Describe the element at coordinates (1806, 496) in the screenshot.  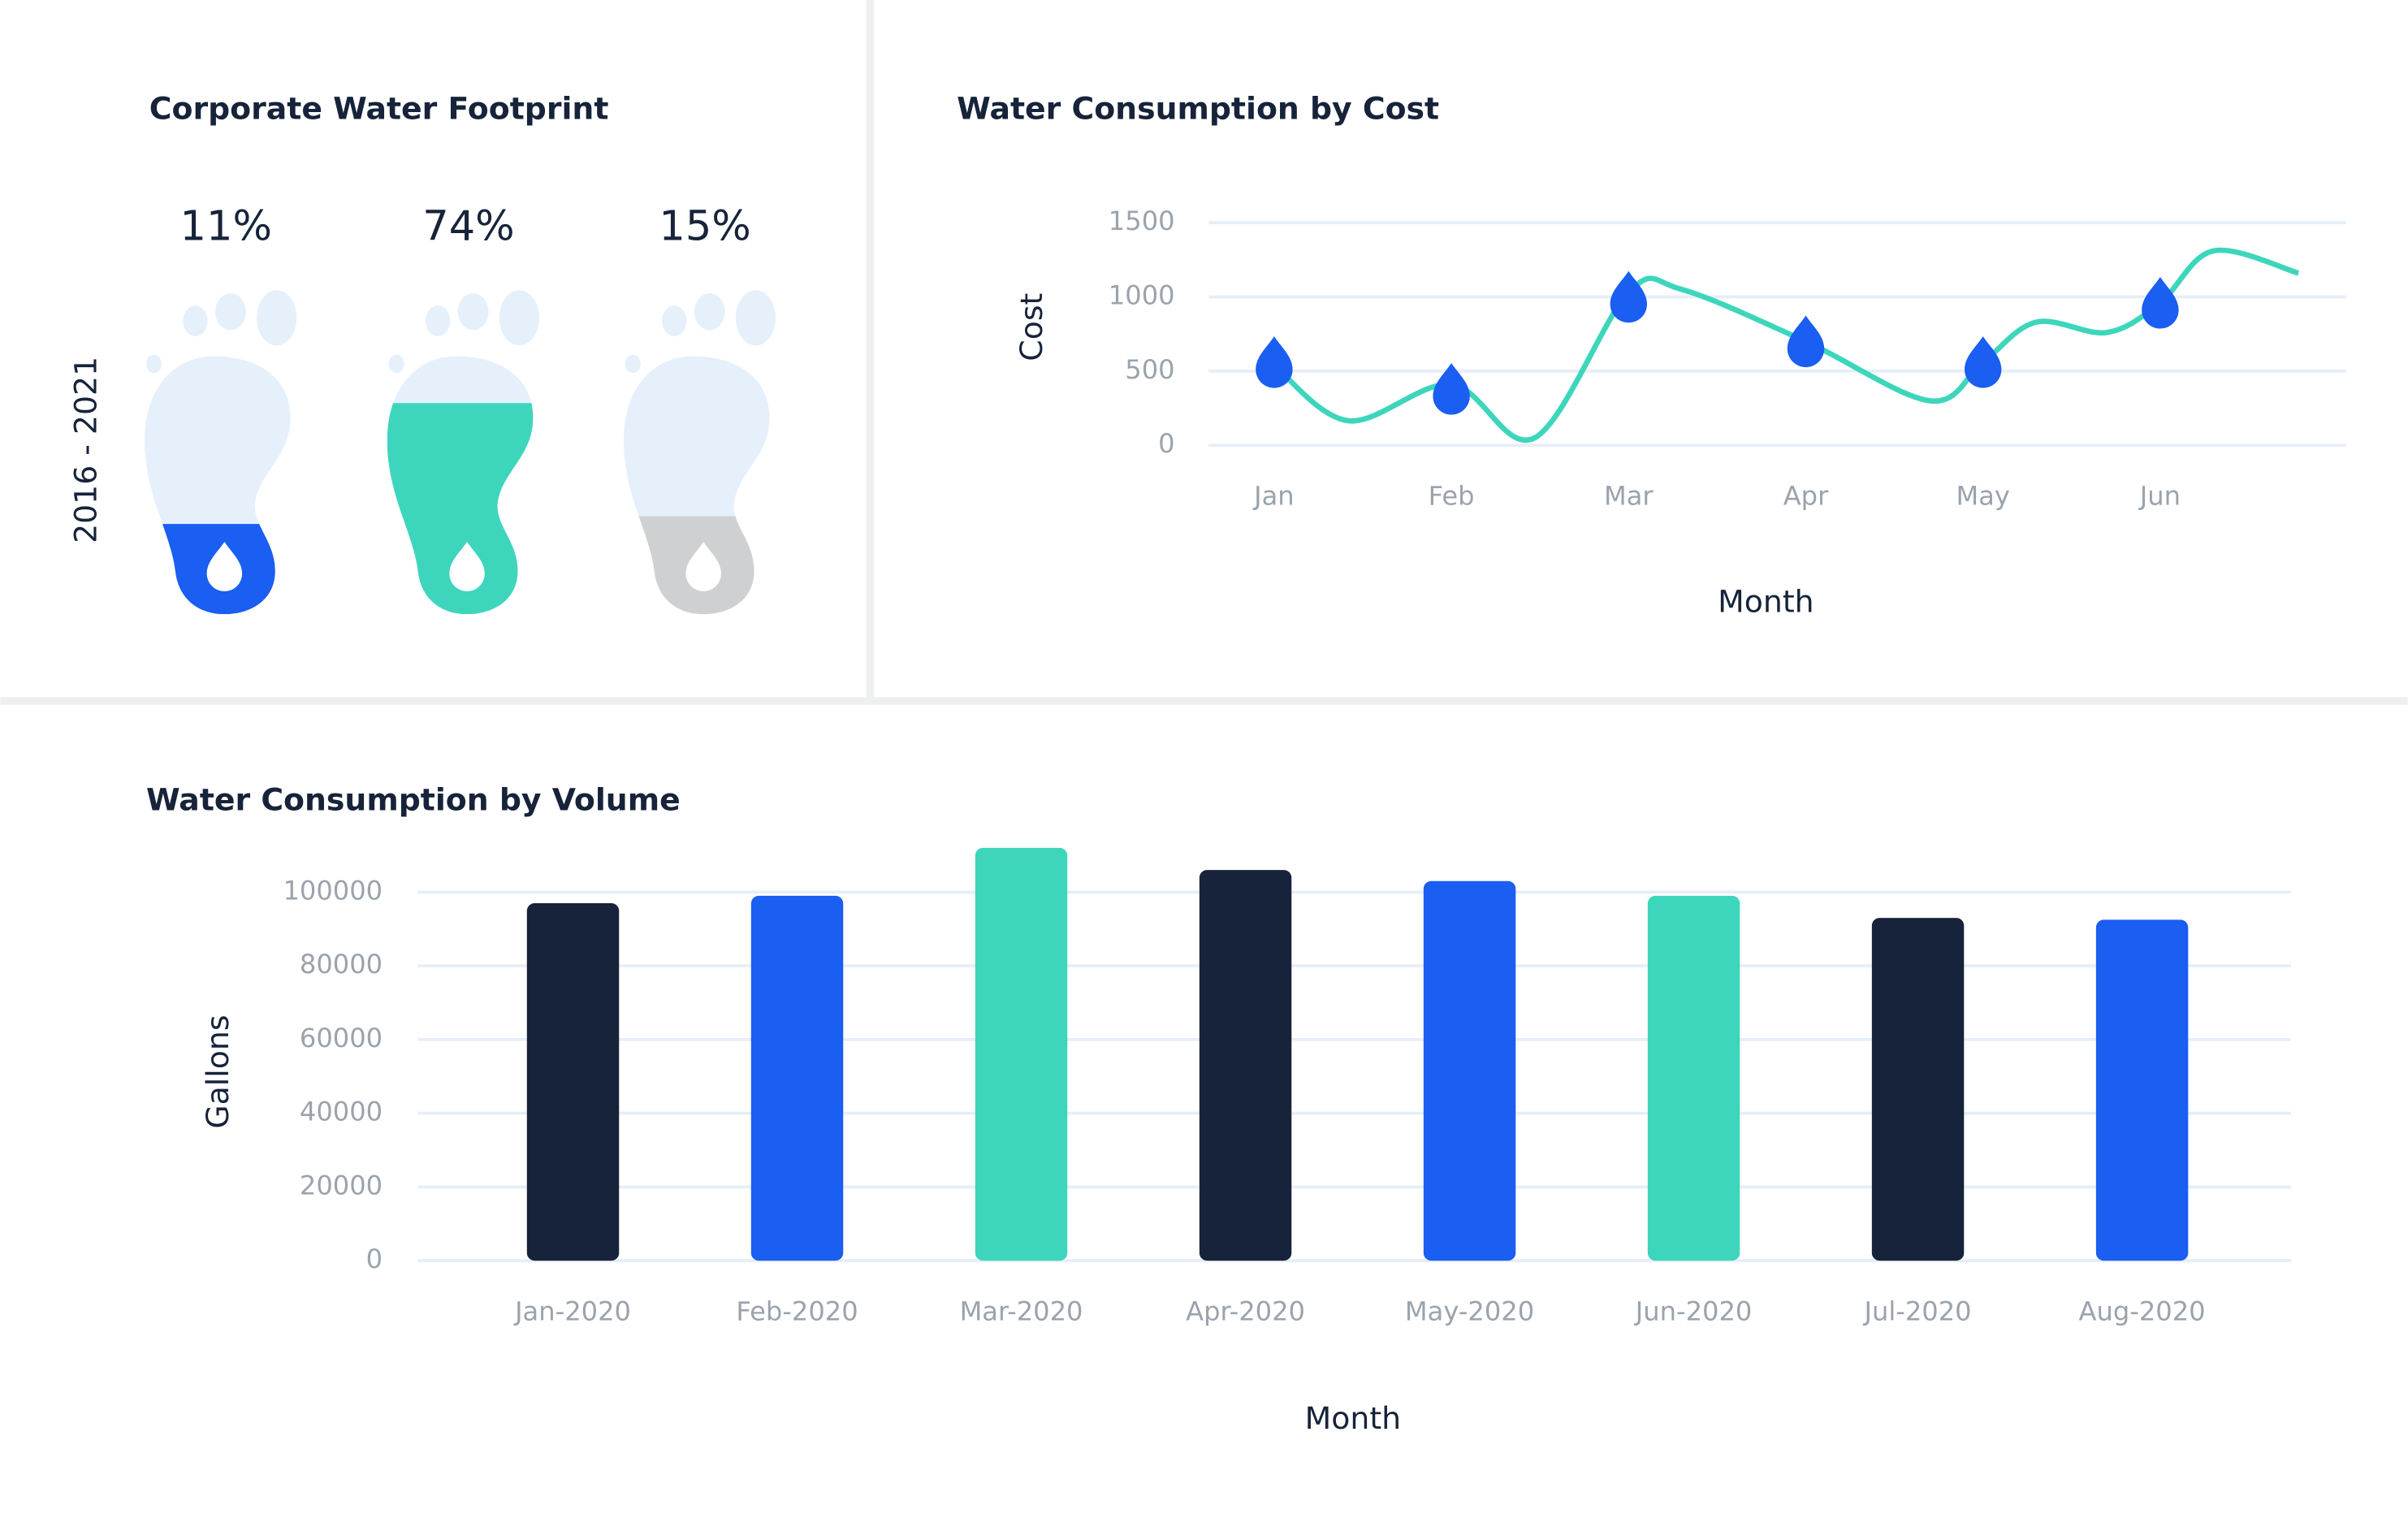
I see `x-tick-label: Apr` at that location.